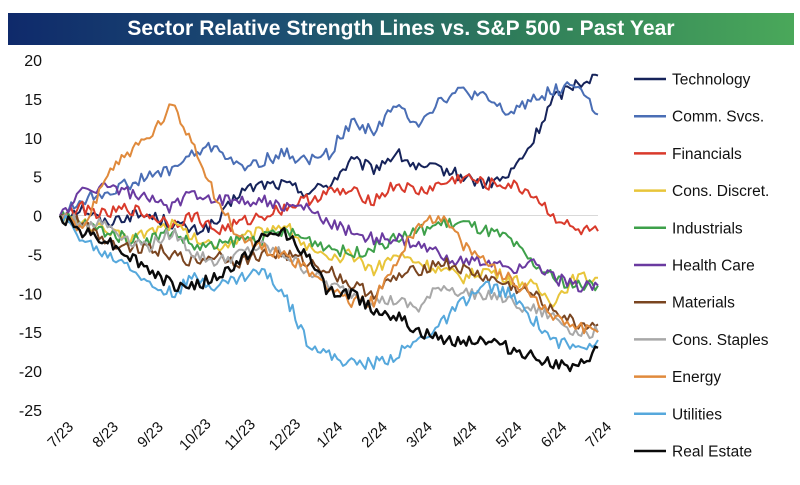 This screenshot has height=485, width=800. Describe the element at coordinates (328, 261) in the screenshot. I see `series-line-cons-discret` at that location.